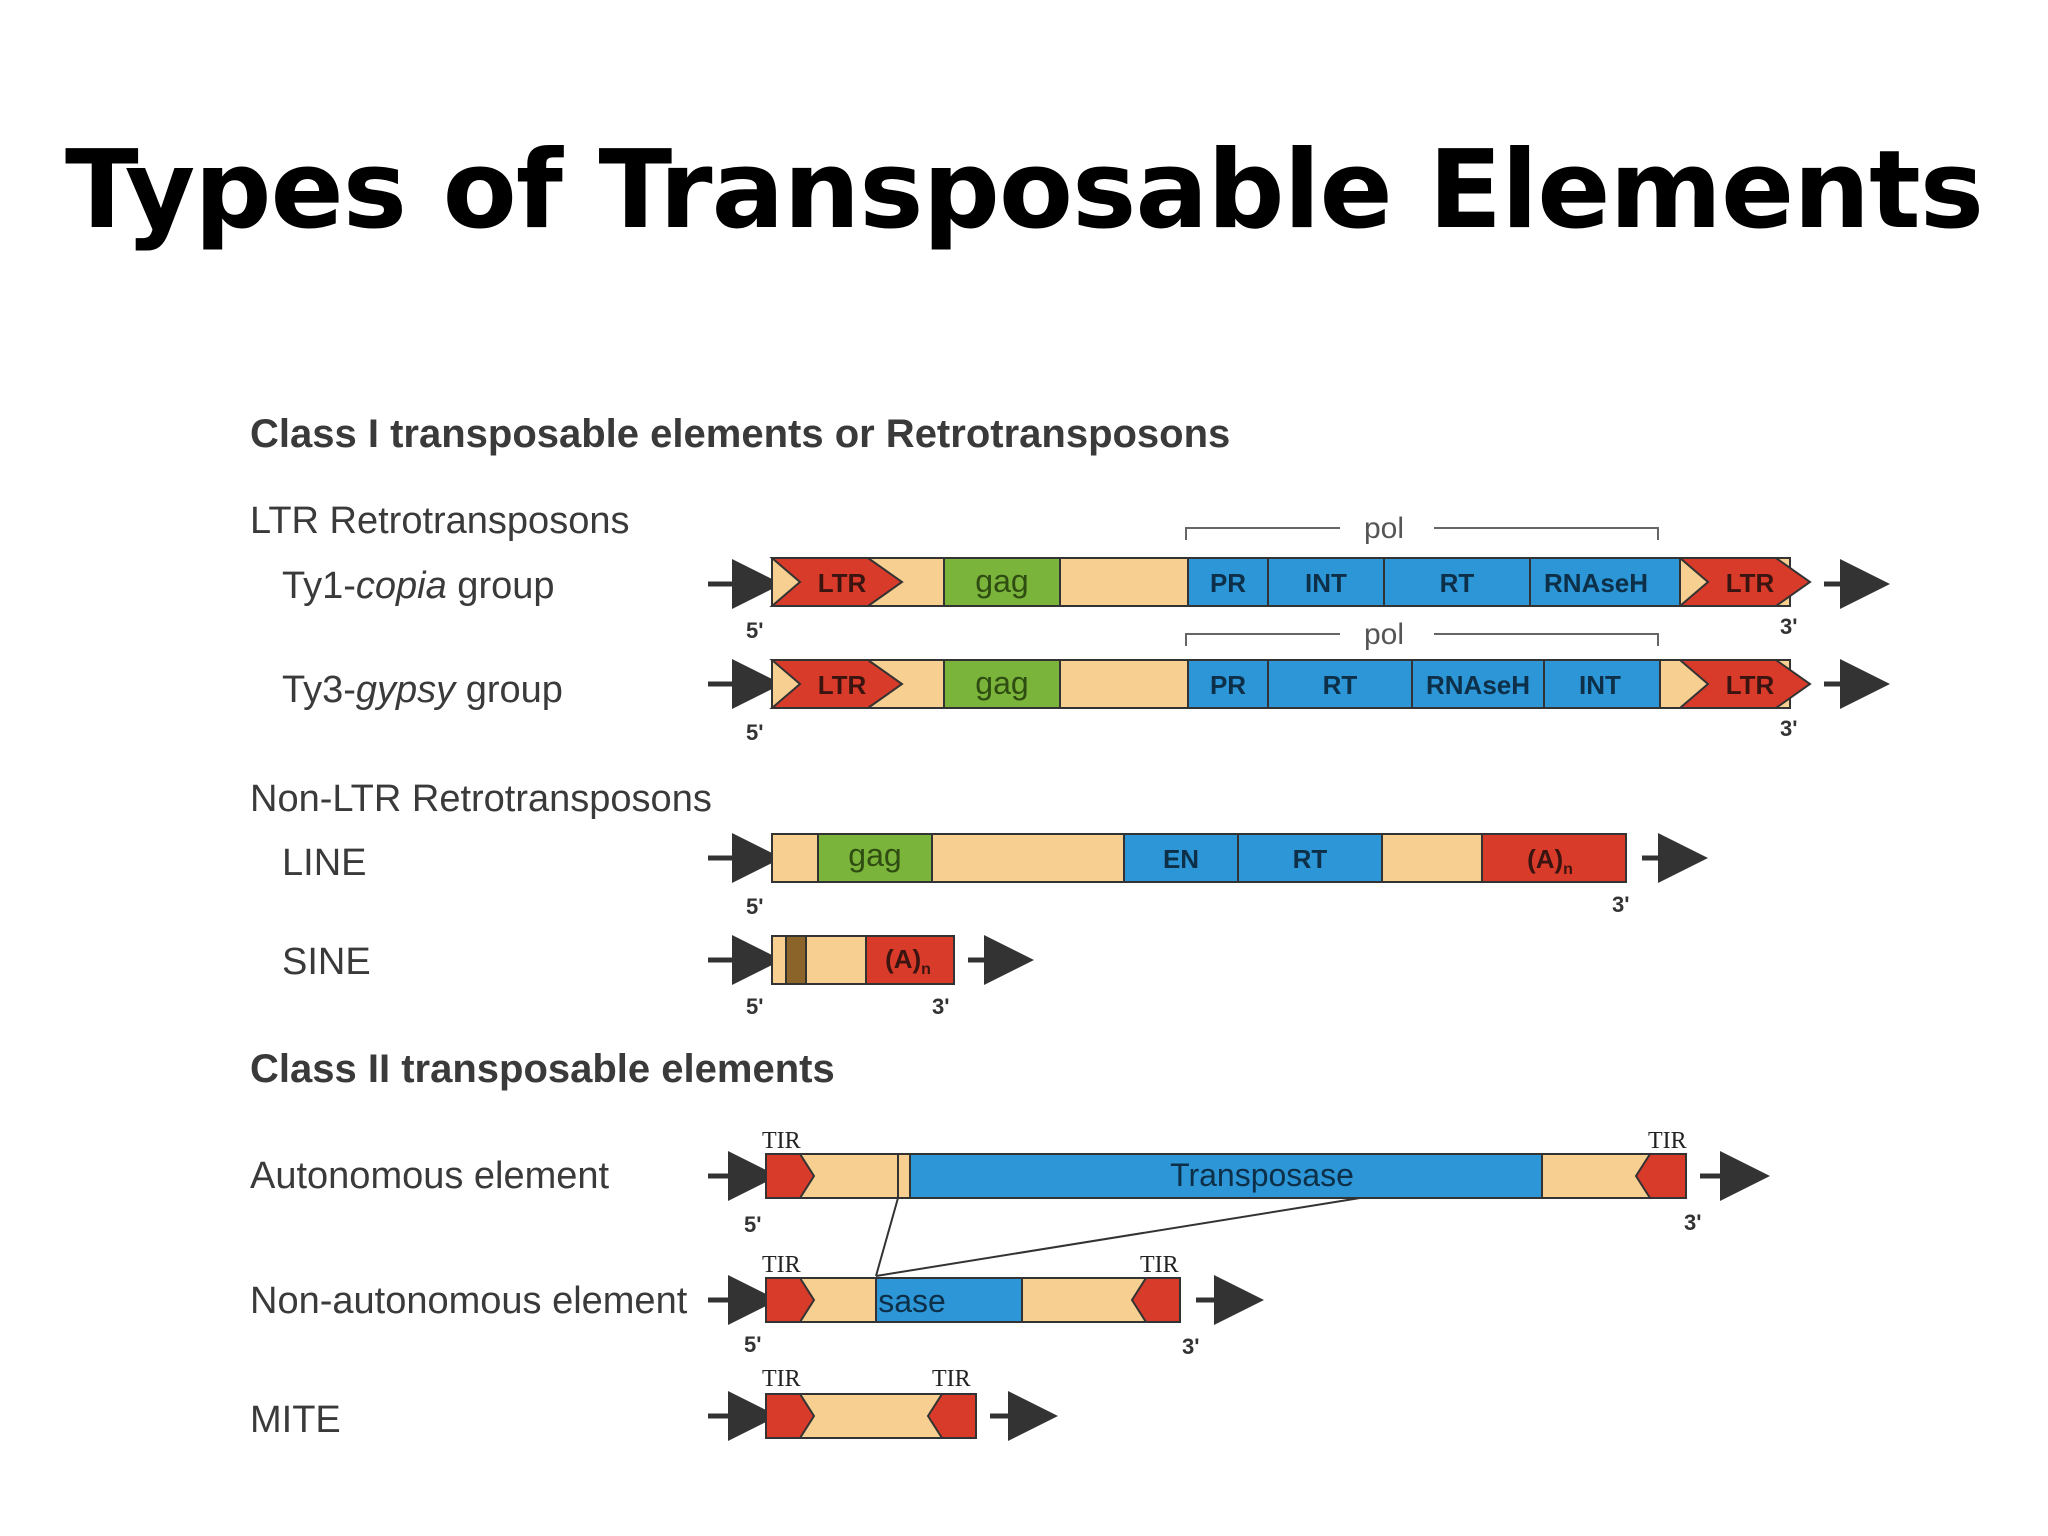 The height and width of the screenshot is (1536, 2048). What do you see at coordinates (951, 1379) in the screenshot?
I see `mite-tir-right-label: TIR` at bounding box center [951, 1379].